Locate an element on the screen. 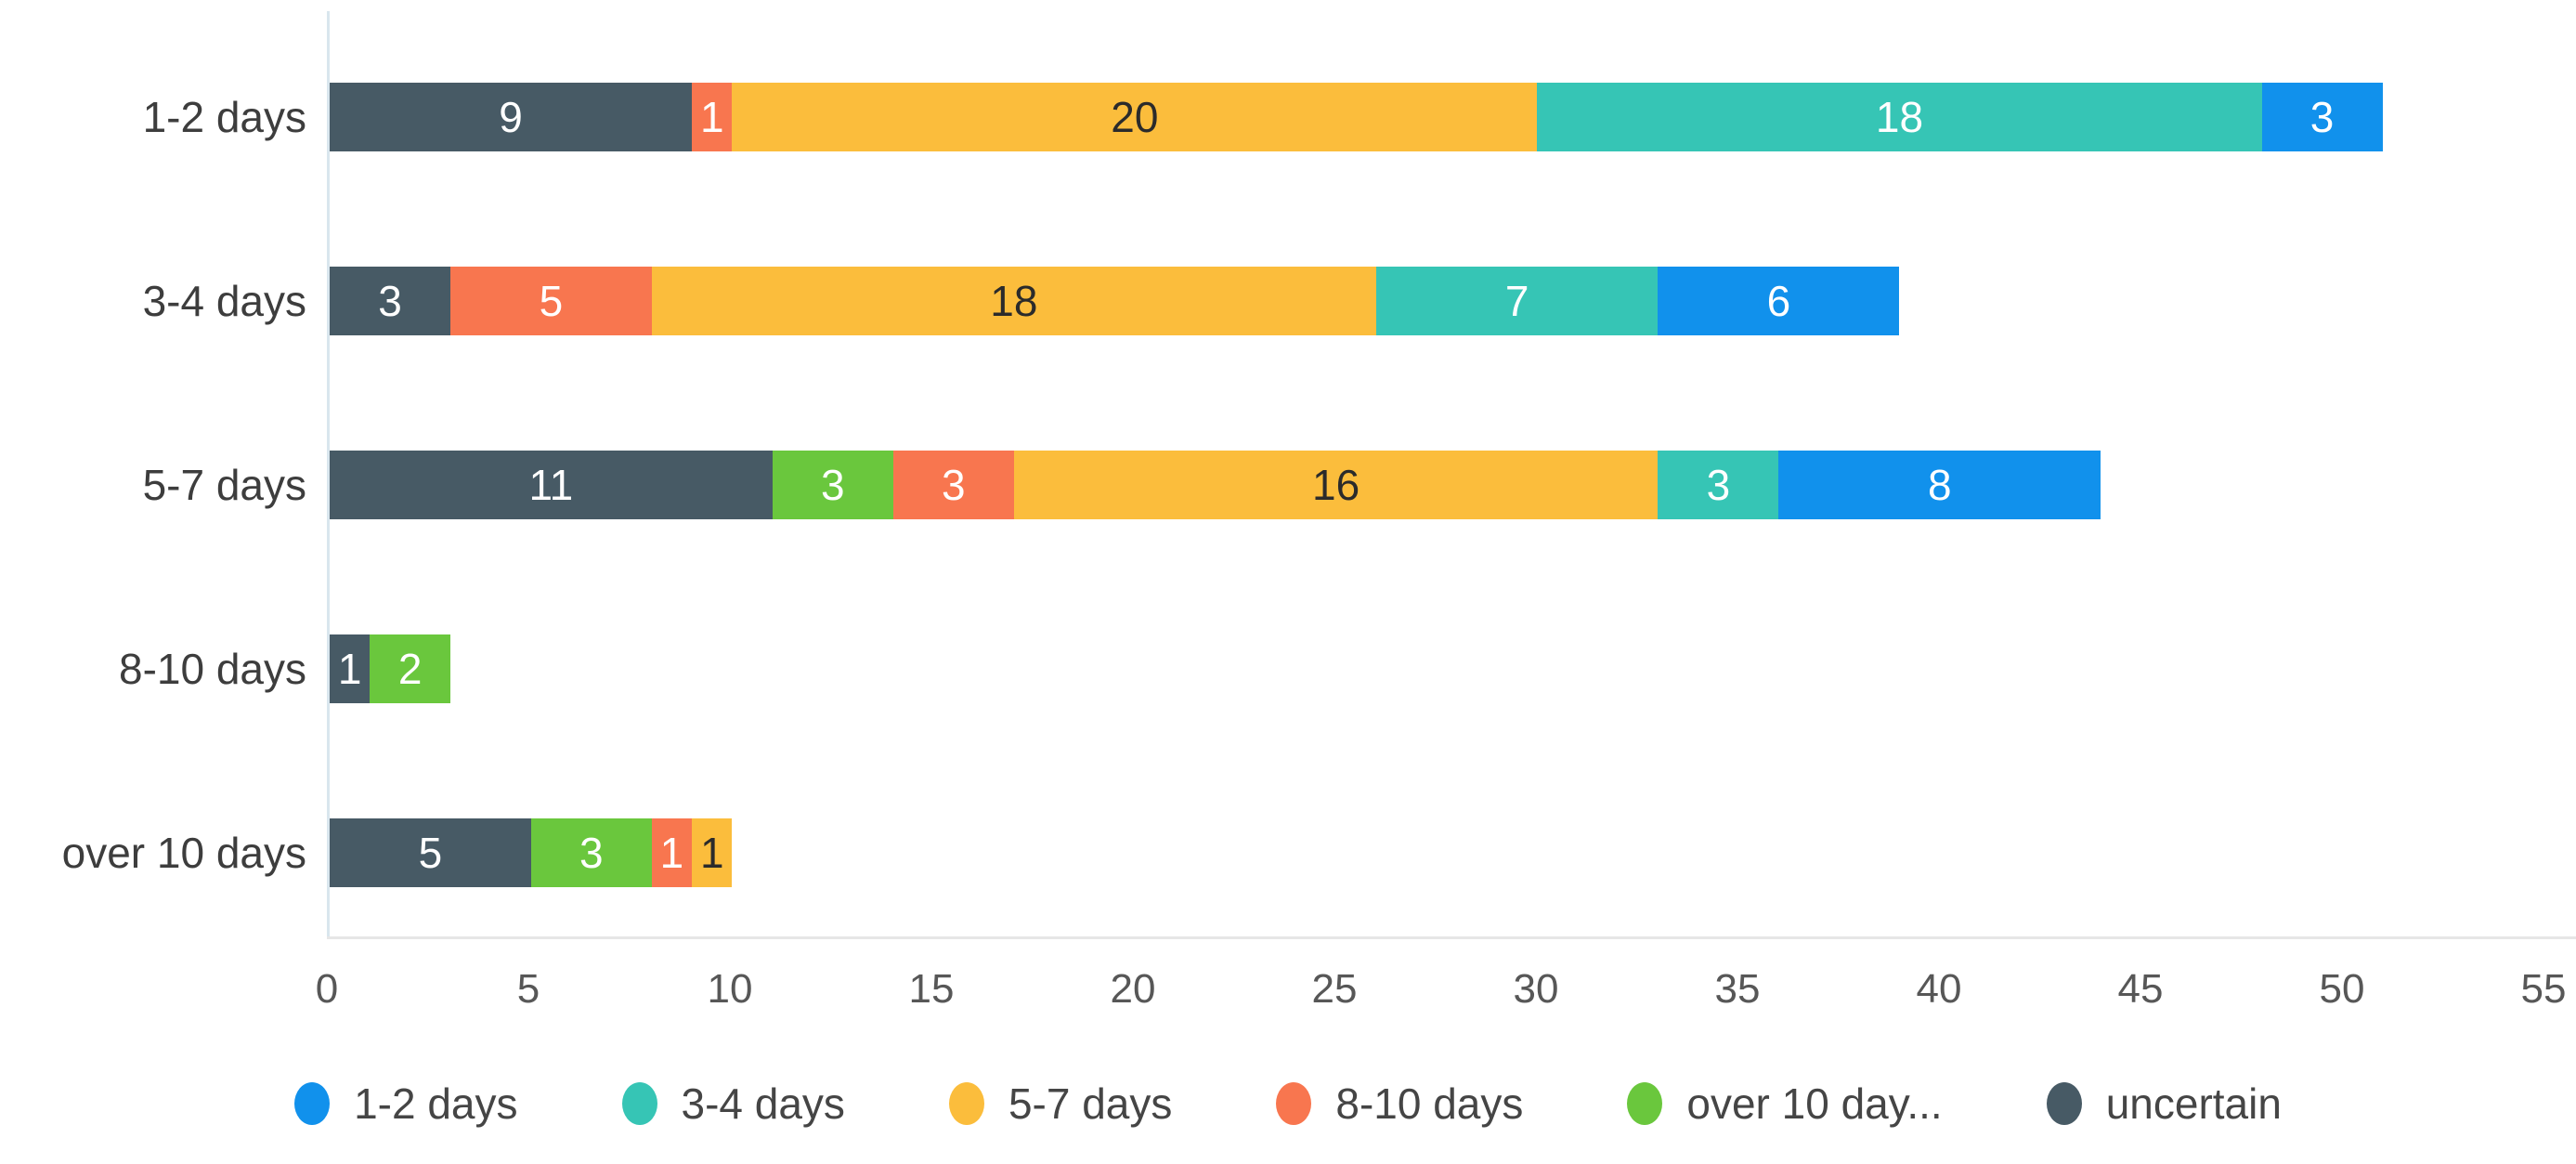 The height and width of the screenshot is (1164, 2576). bar-row: 11 3 3 16 3 8 is located at coordinates (1437, 485).